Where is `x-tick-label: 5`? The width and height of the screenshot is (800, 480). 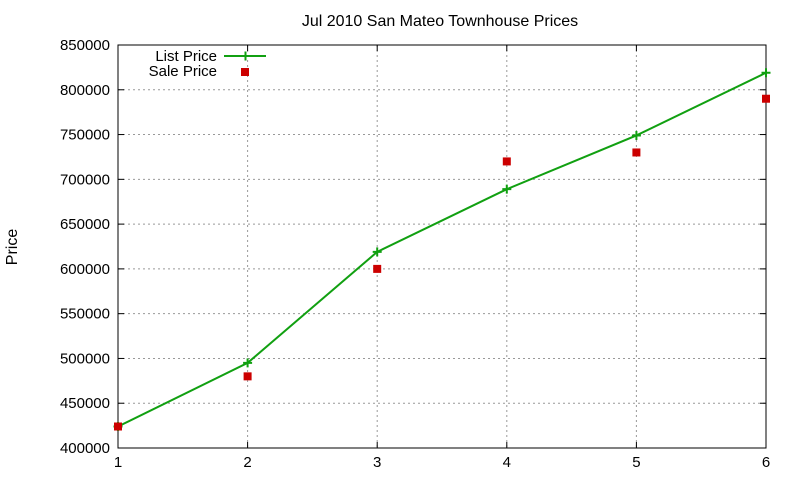 x-tick-label: 5 is located at coordinates (636, 462).